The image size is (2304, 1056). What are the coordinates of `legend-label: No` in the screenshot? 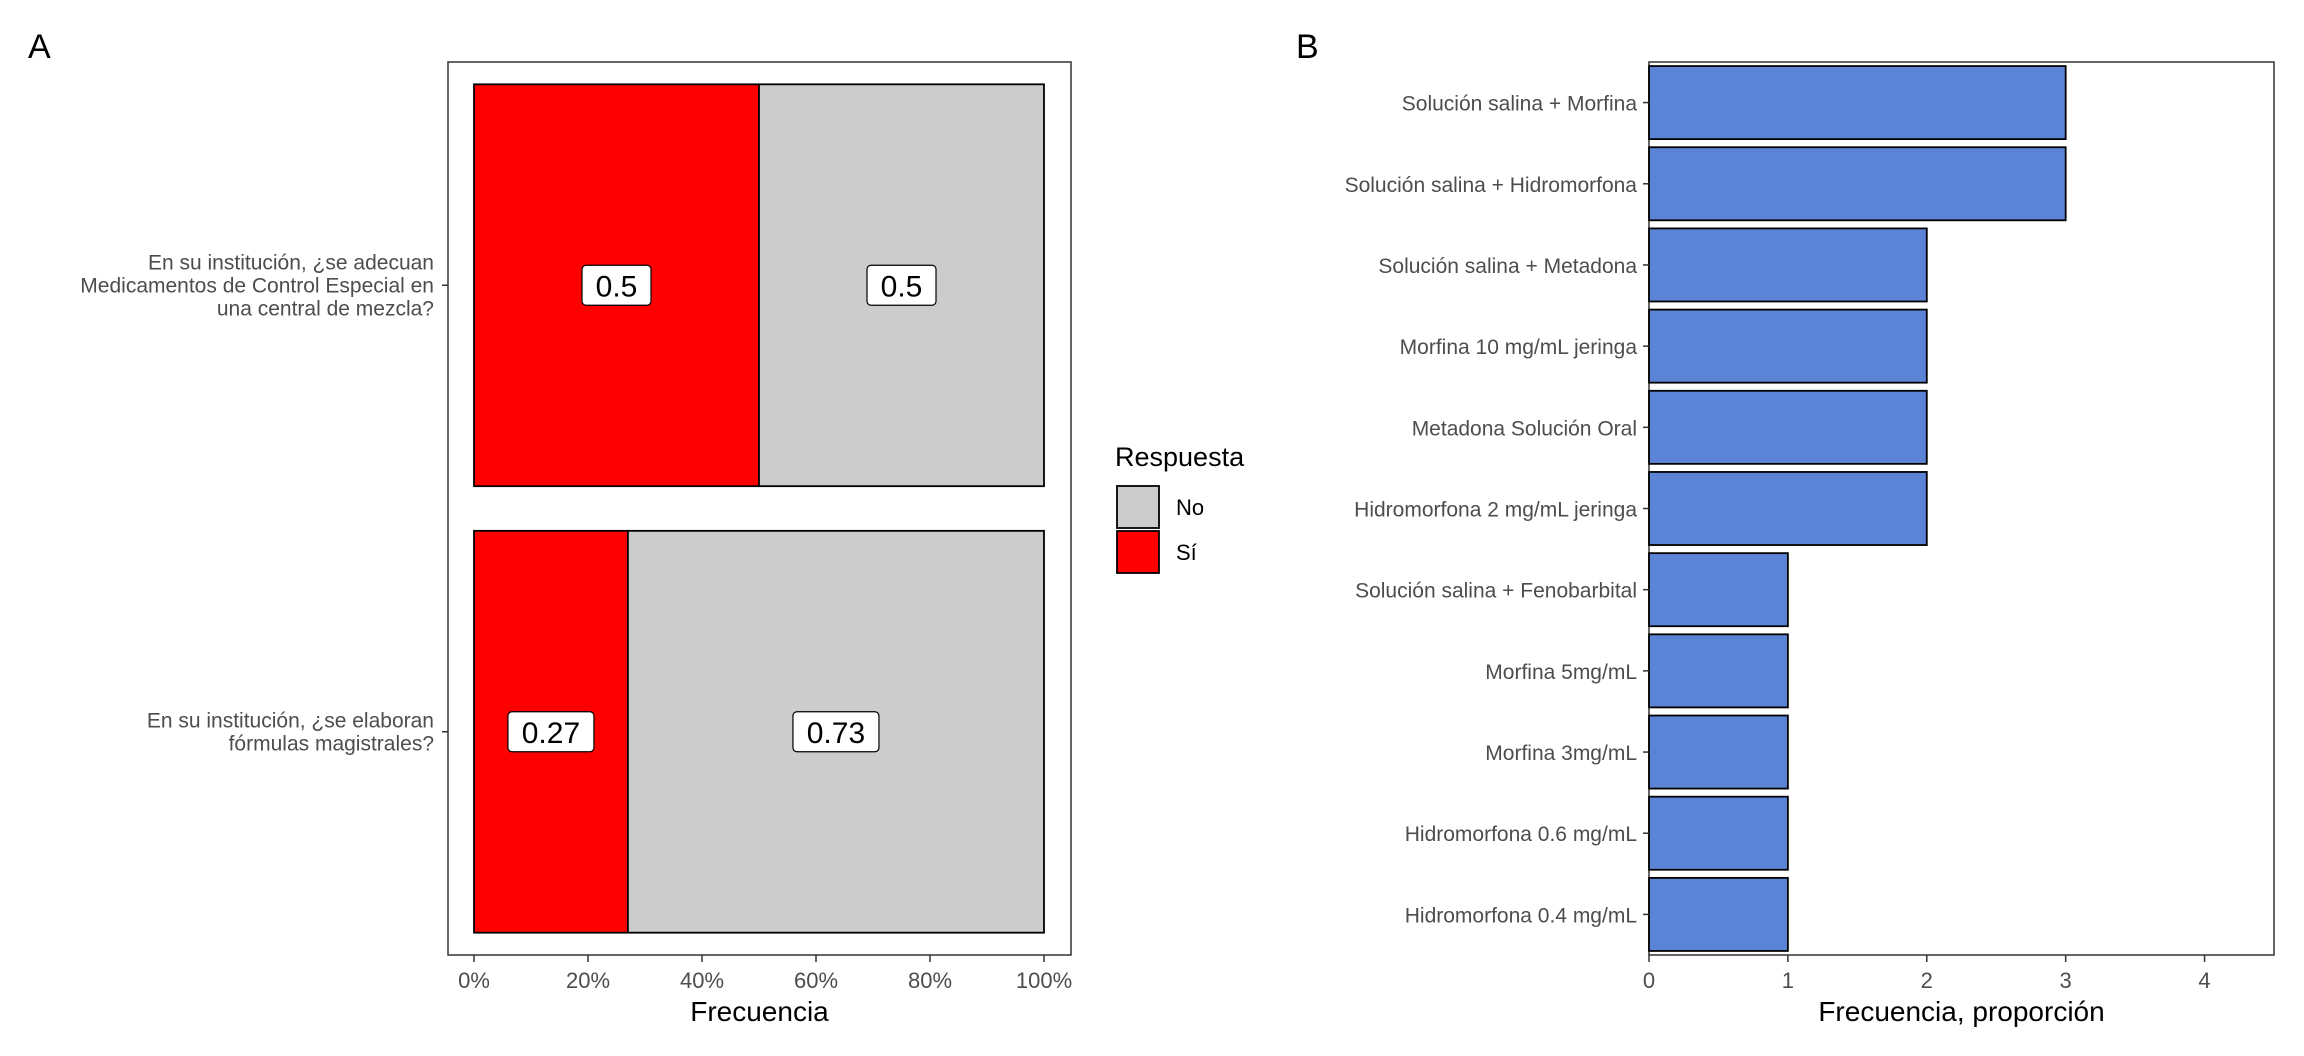 It's located at (1190, 507).